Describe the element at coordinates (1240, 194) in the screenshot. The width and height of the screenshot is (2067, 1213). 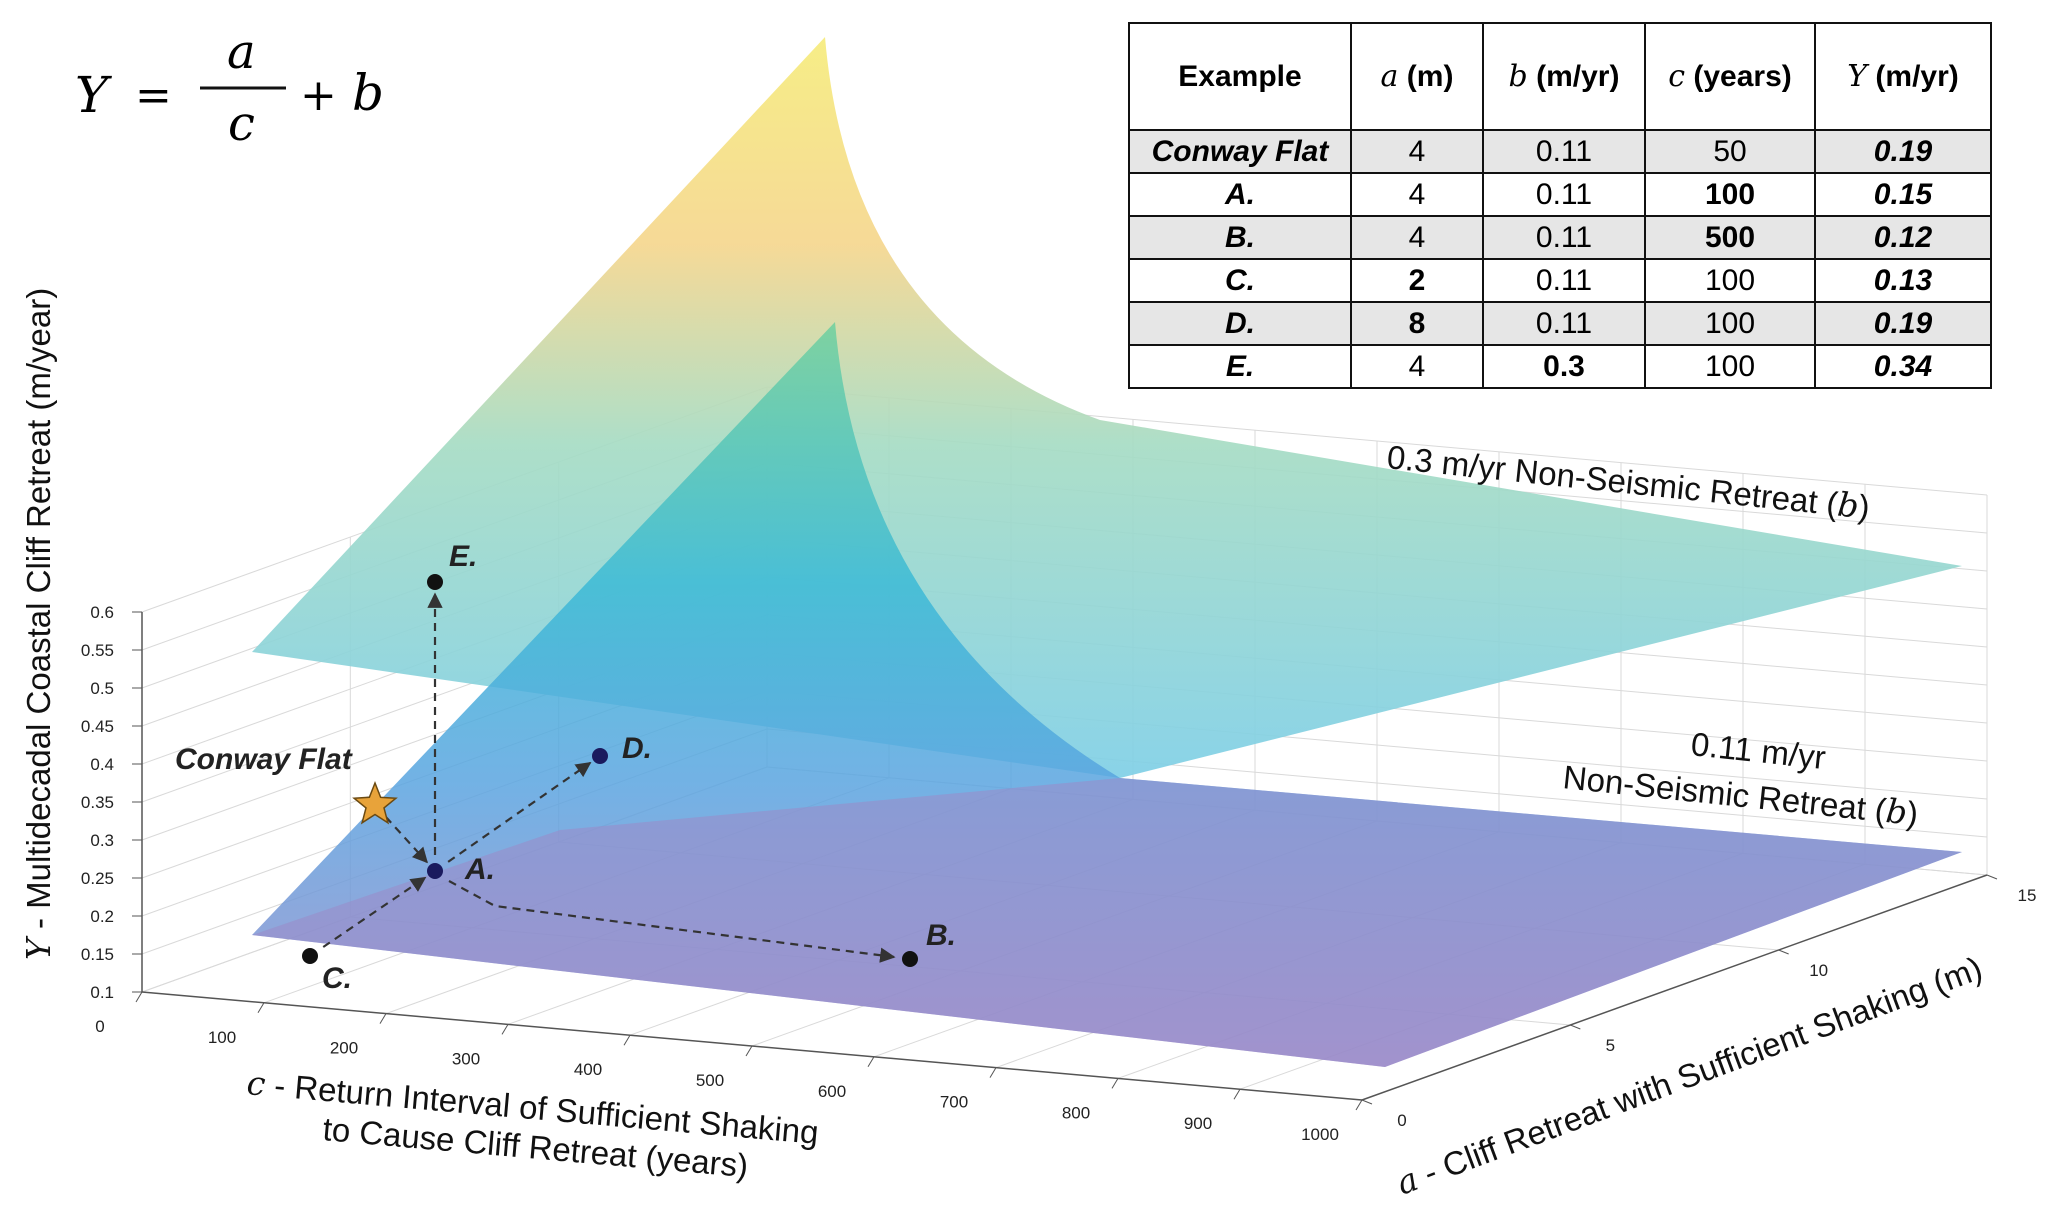
I see `row-name: A.` at that location.